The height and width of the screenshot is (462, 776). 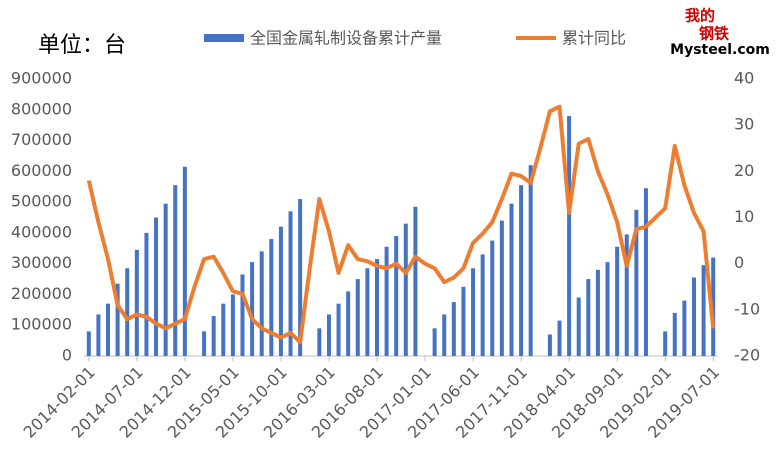 I want to click on y2-tick-label: 0, so click(x=739, y=262).